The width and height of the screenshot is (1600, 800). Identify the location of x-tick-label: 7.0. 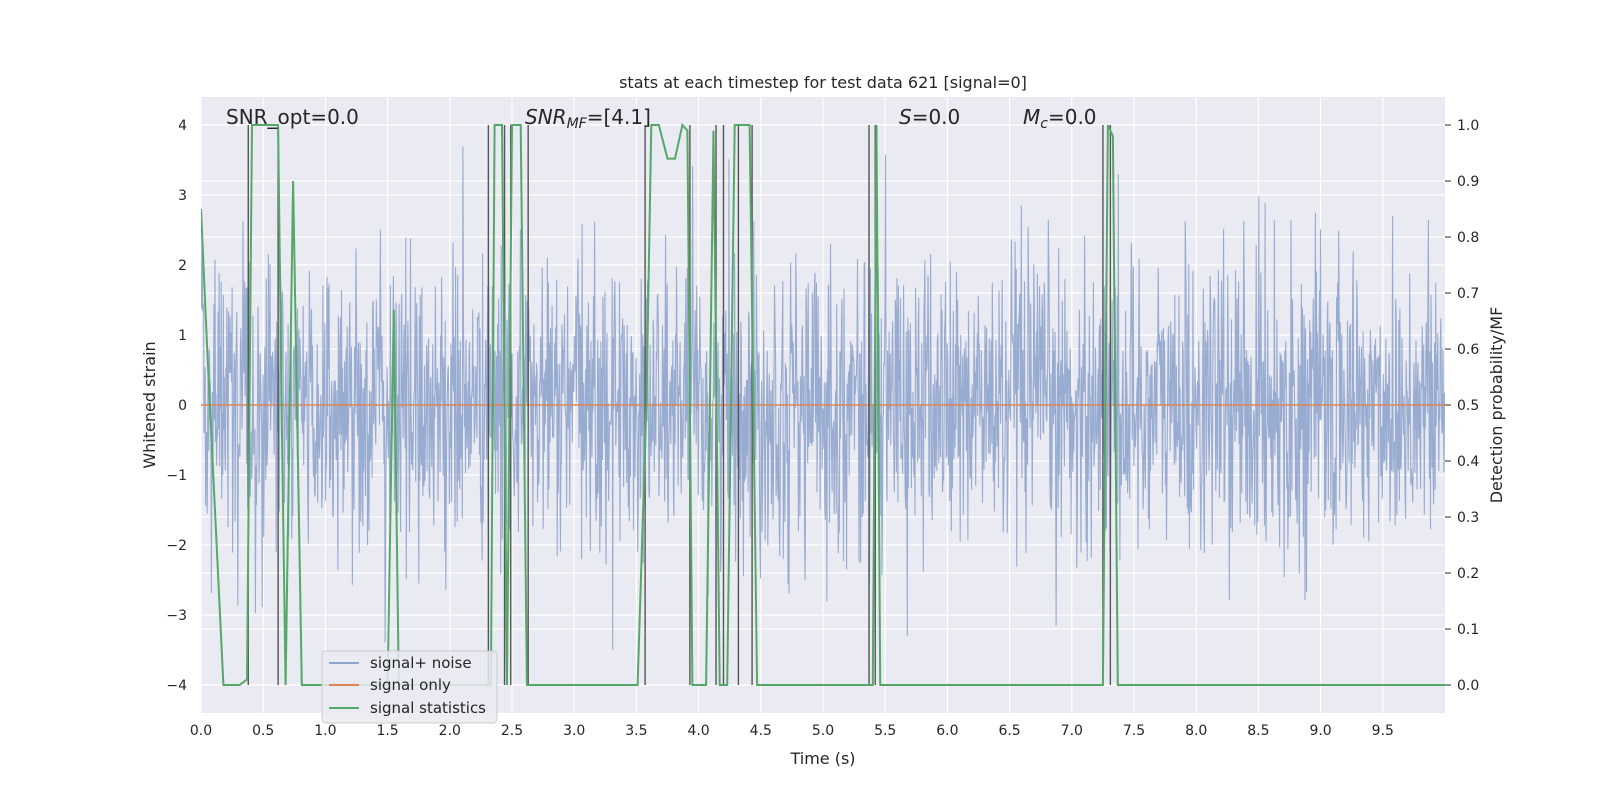
(1072, 731).